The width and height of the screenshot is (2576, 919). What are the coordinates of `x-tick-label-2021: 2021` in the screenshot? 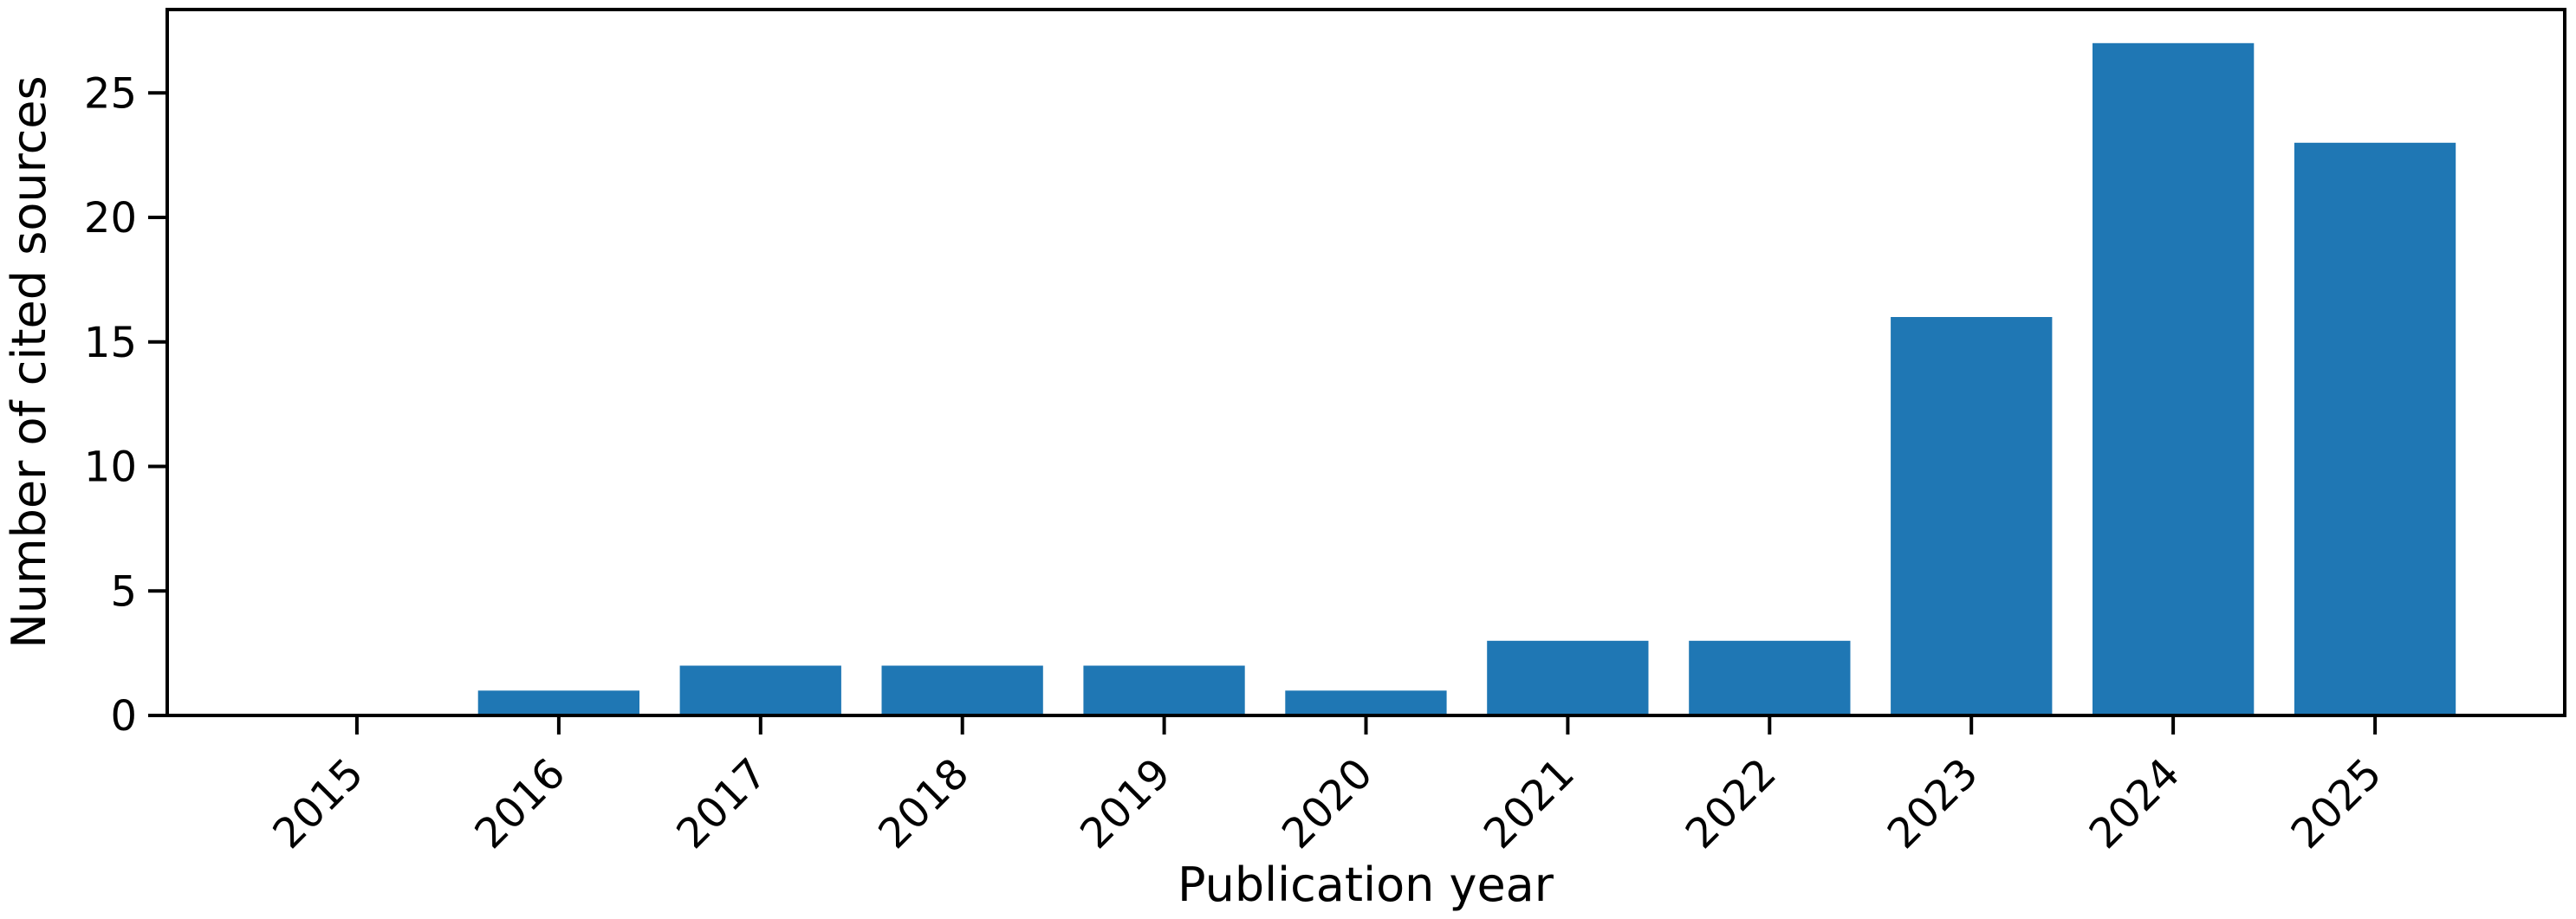 It's located at (1530, 803).